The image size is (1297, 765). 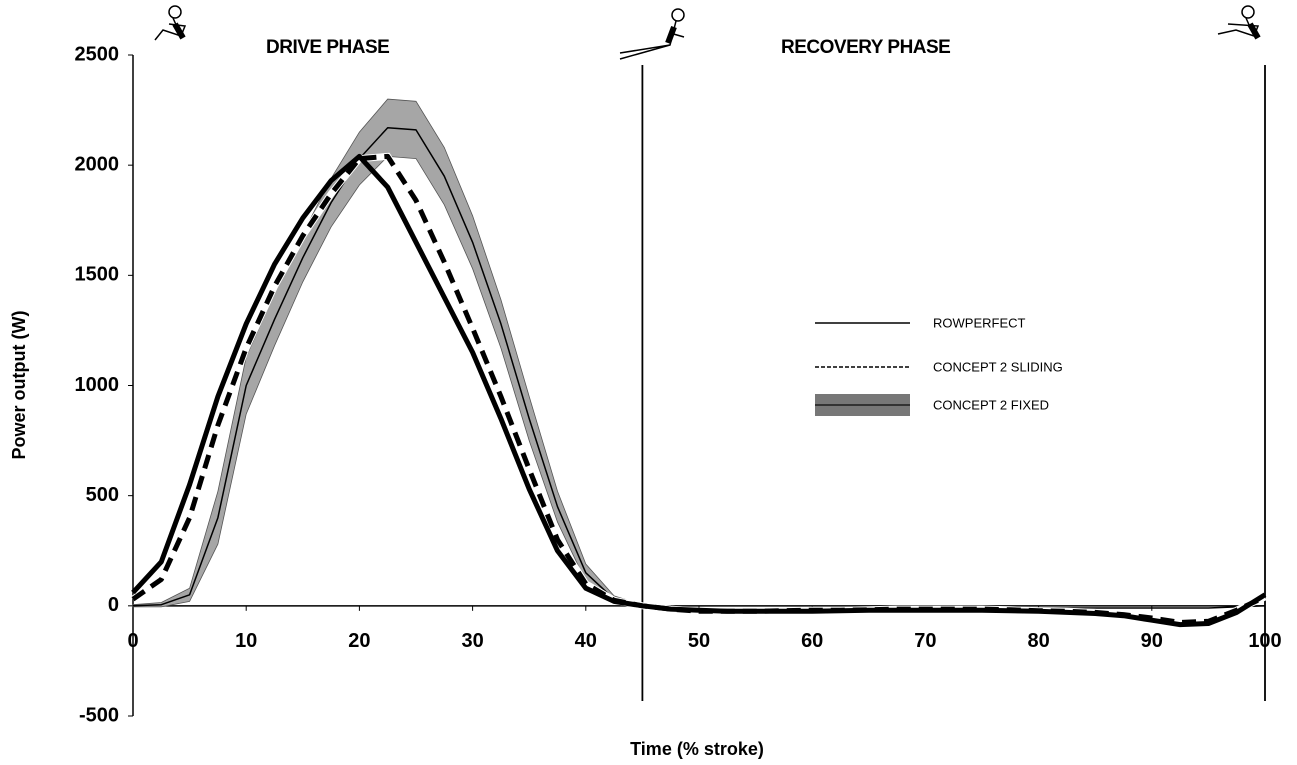 I want to click on rower-icons, so click(x=707, y=32).